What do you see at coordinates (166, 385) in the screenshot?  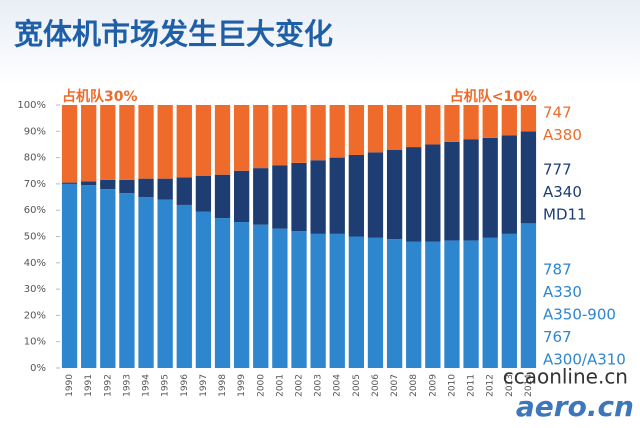 I see `x-tick-label: 1995` at bounding box center [166, 385].